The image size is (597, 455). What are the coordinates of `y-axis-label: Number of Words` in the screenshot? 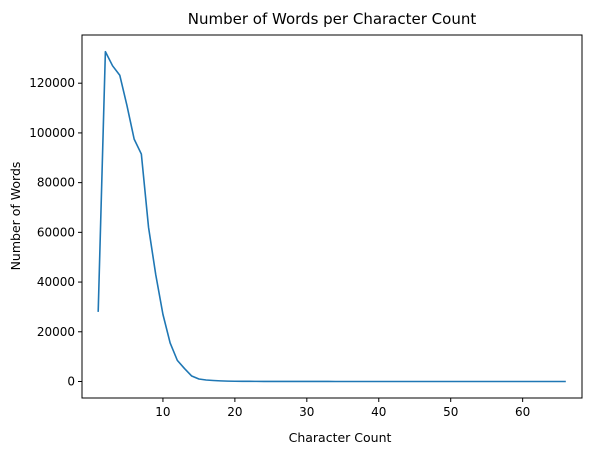 It's located at (15, 216).